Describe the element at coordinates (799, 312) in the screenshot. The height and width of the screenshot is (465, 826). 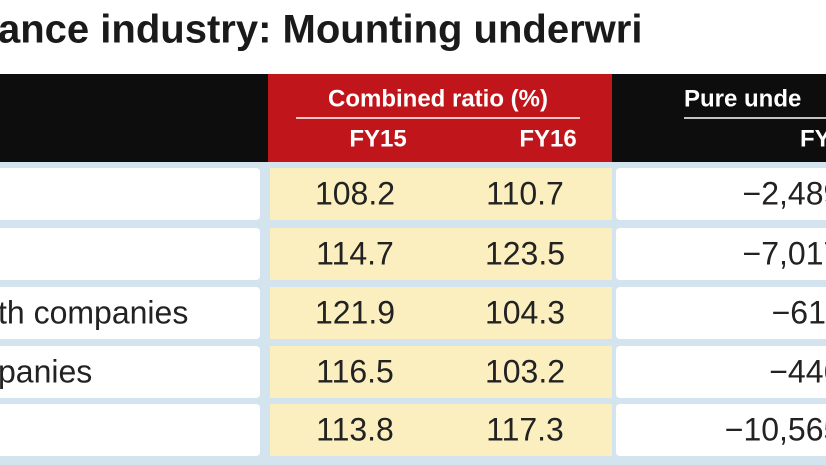
I see `cell-value: −611.7` at that location.